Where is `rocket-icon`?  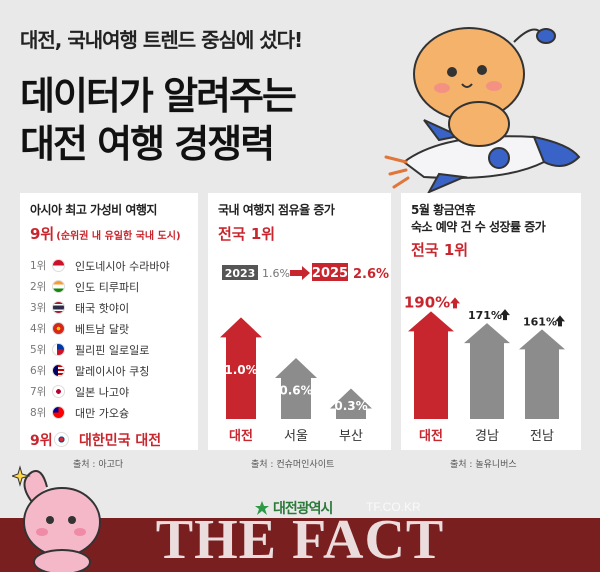
rocket-icon is located at coordinates (482, 157).